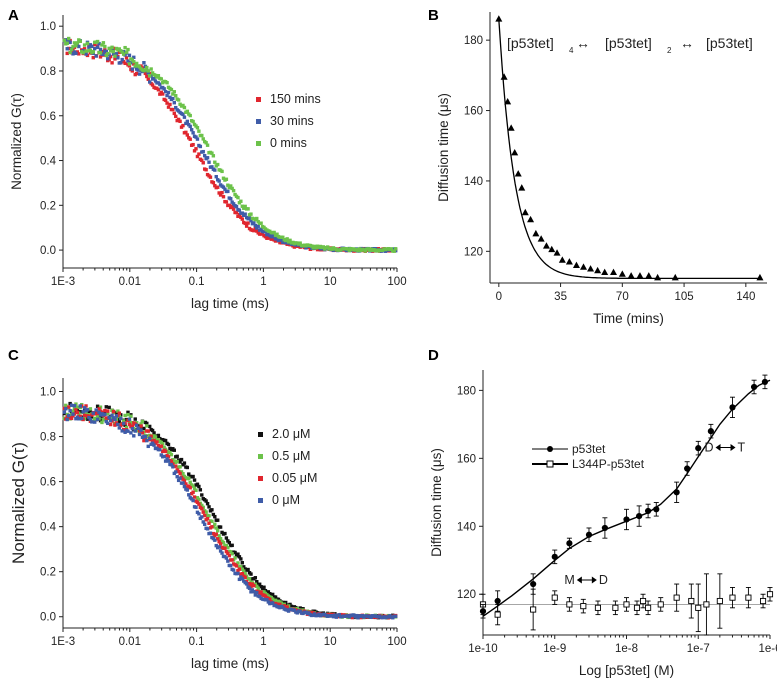 This screenshot has height=691, width=777. Describe the element at coordinates (554, 649) in the screenshot. I see `panel-d-x-tick-label: 1e-9` at that location.